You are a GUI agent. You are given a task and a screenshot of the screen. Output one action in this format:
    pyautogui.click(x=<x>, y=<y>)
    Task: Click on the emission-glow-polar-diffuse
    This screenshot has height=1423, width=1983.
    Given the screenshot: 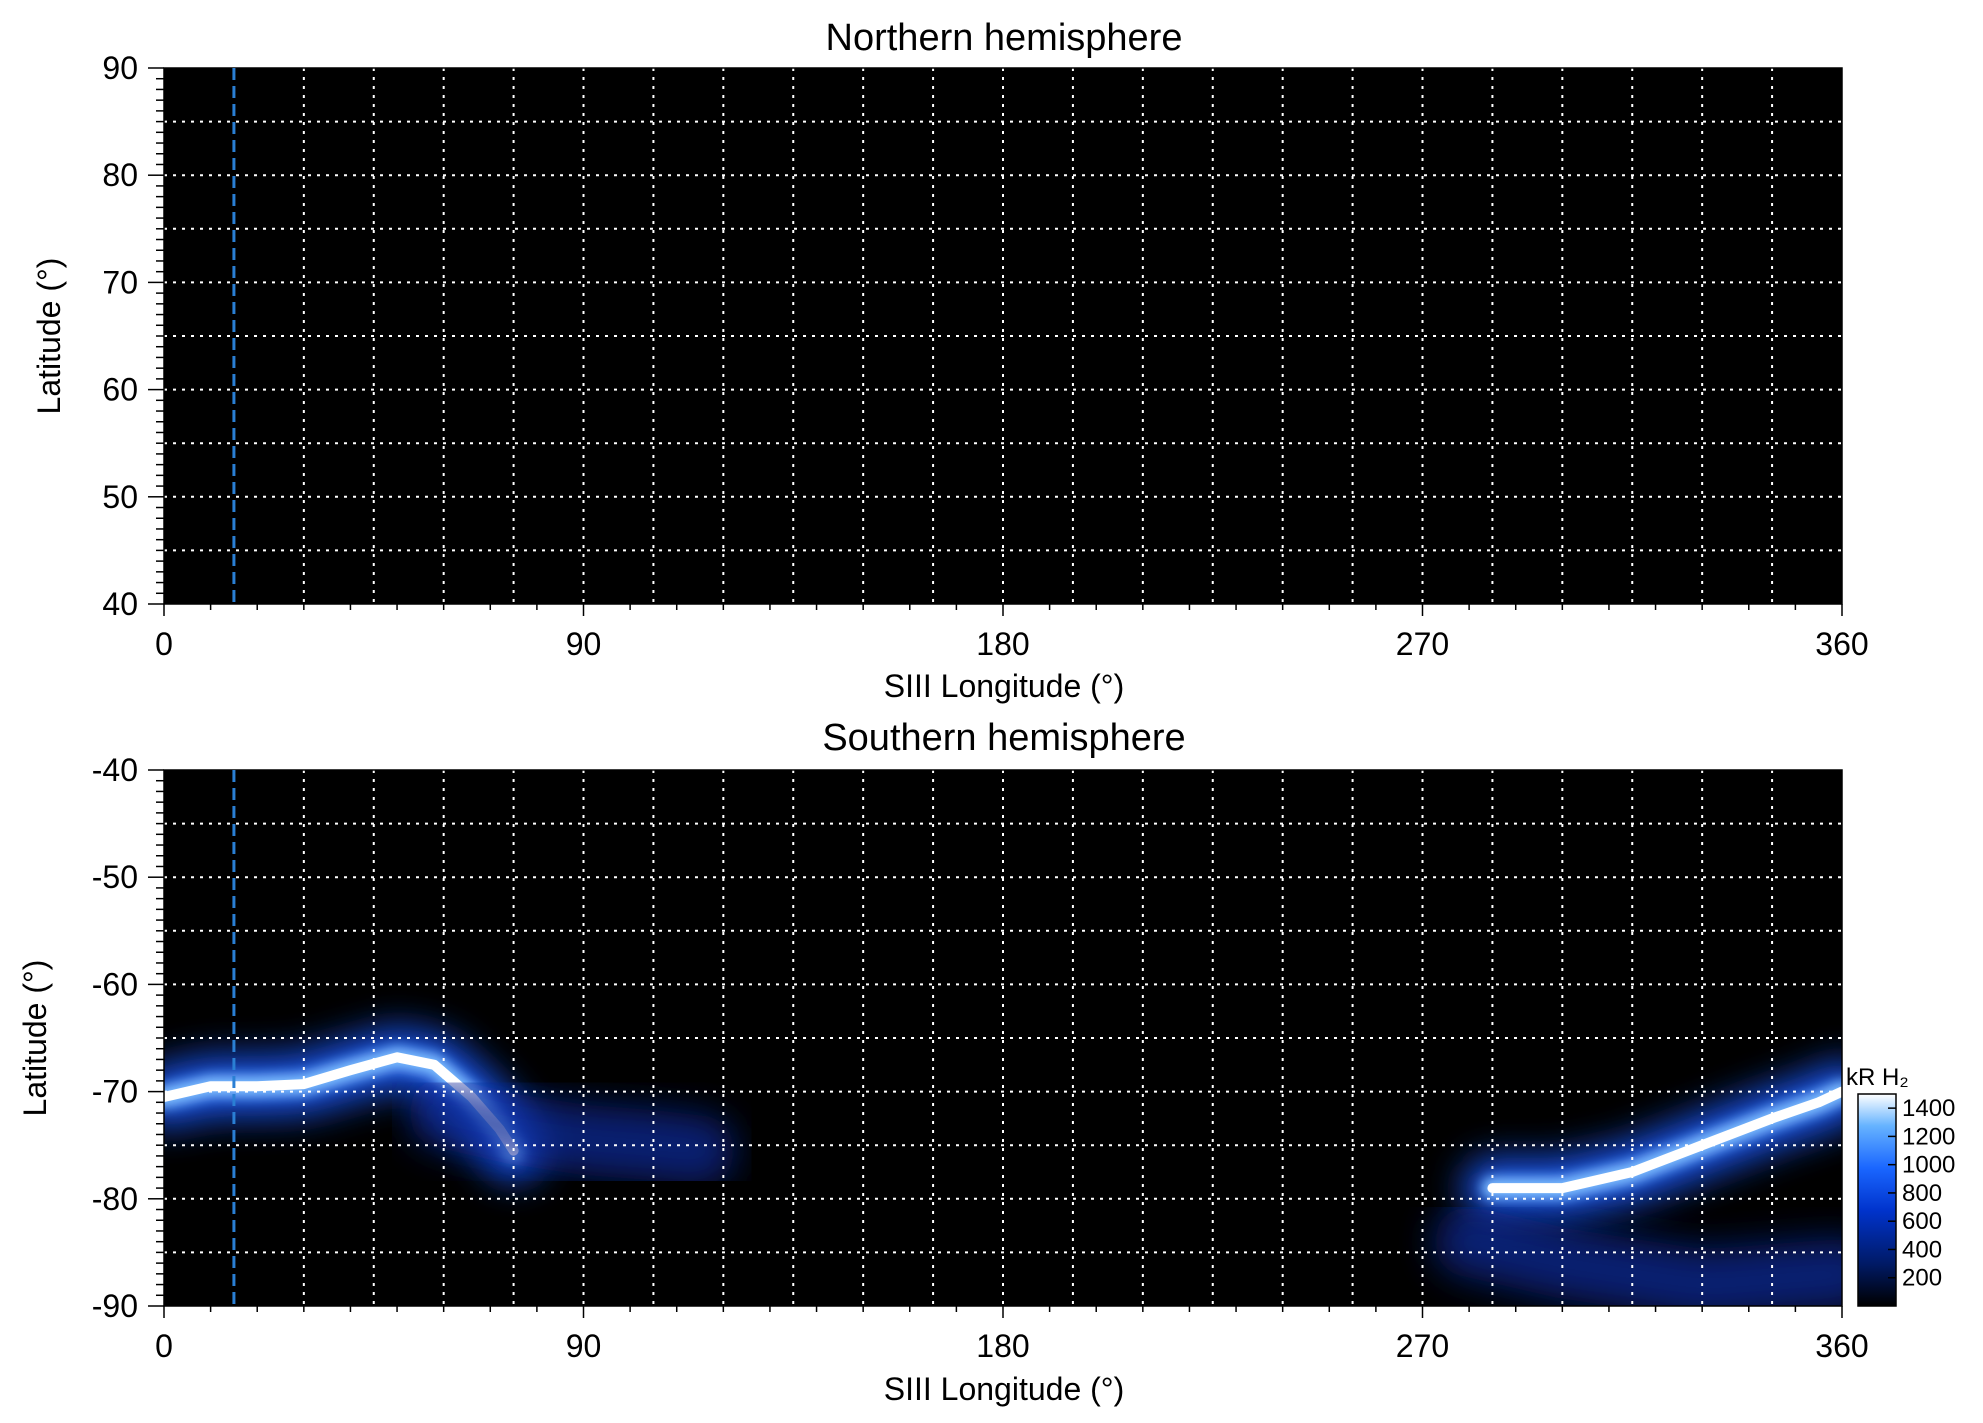 What is the action you would take?
    pyautogui.click(x=1638, y=1256)
    